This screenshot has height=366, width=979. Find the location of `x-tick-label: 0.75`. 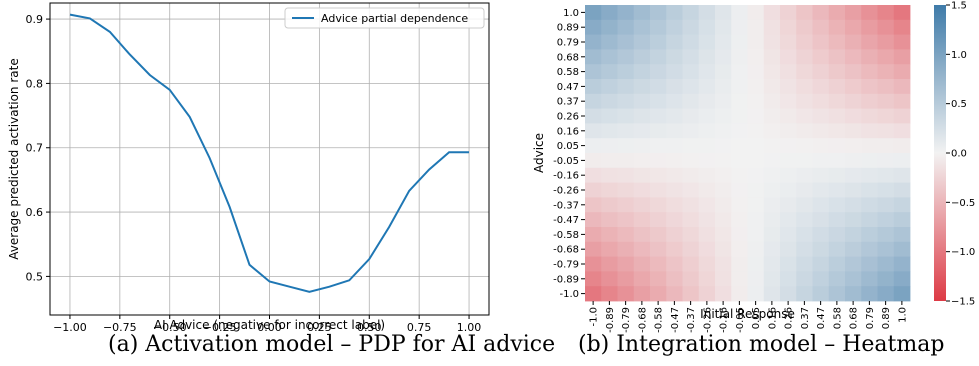

x-tick-label: 0.75 is located at coordinates (419, 327).